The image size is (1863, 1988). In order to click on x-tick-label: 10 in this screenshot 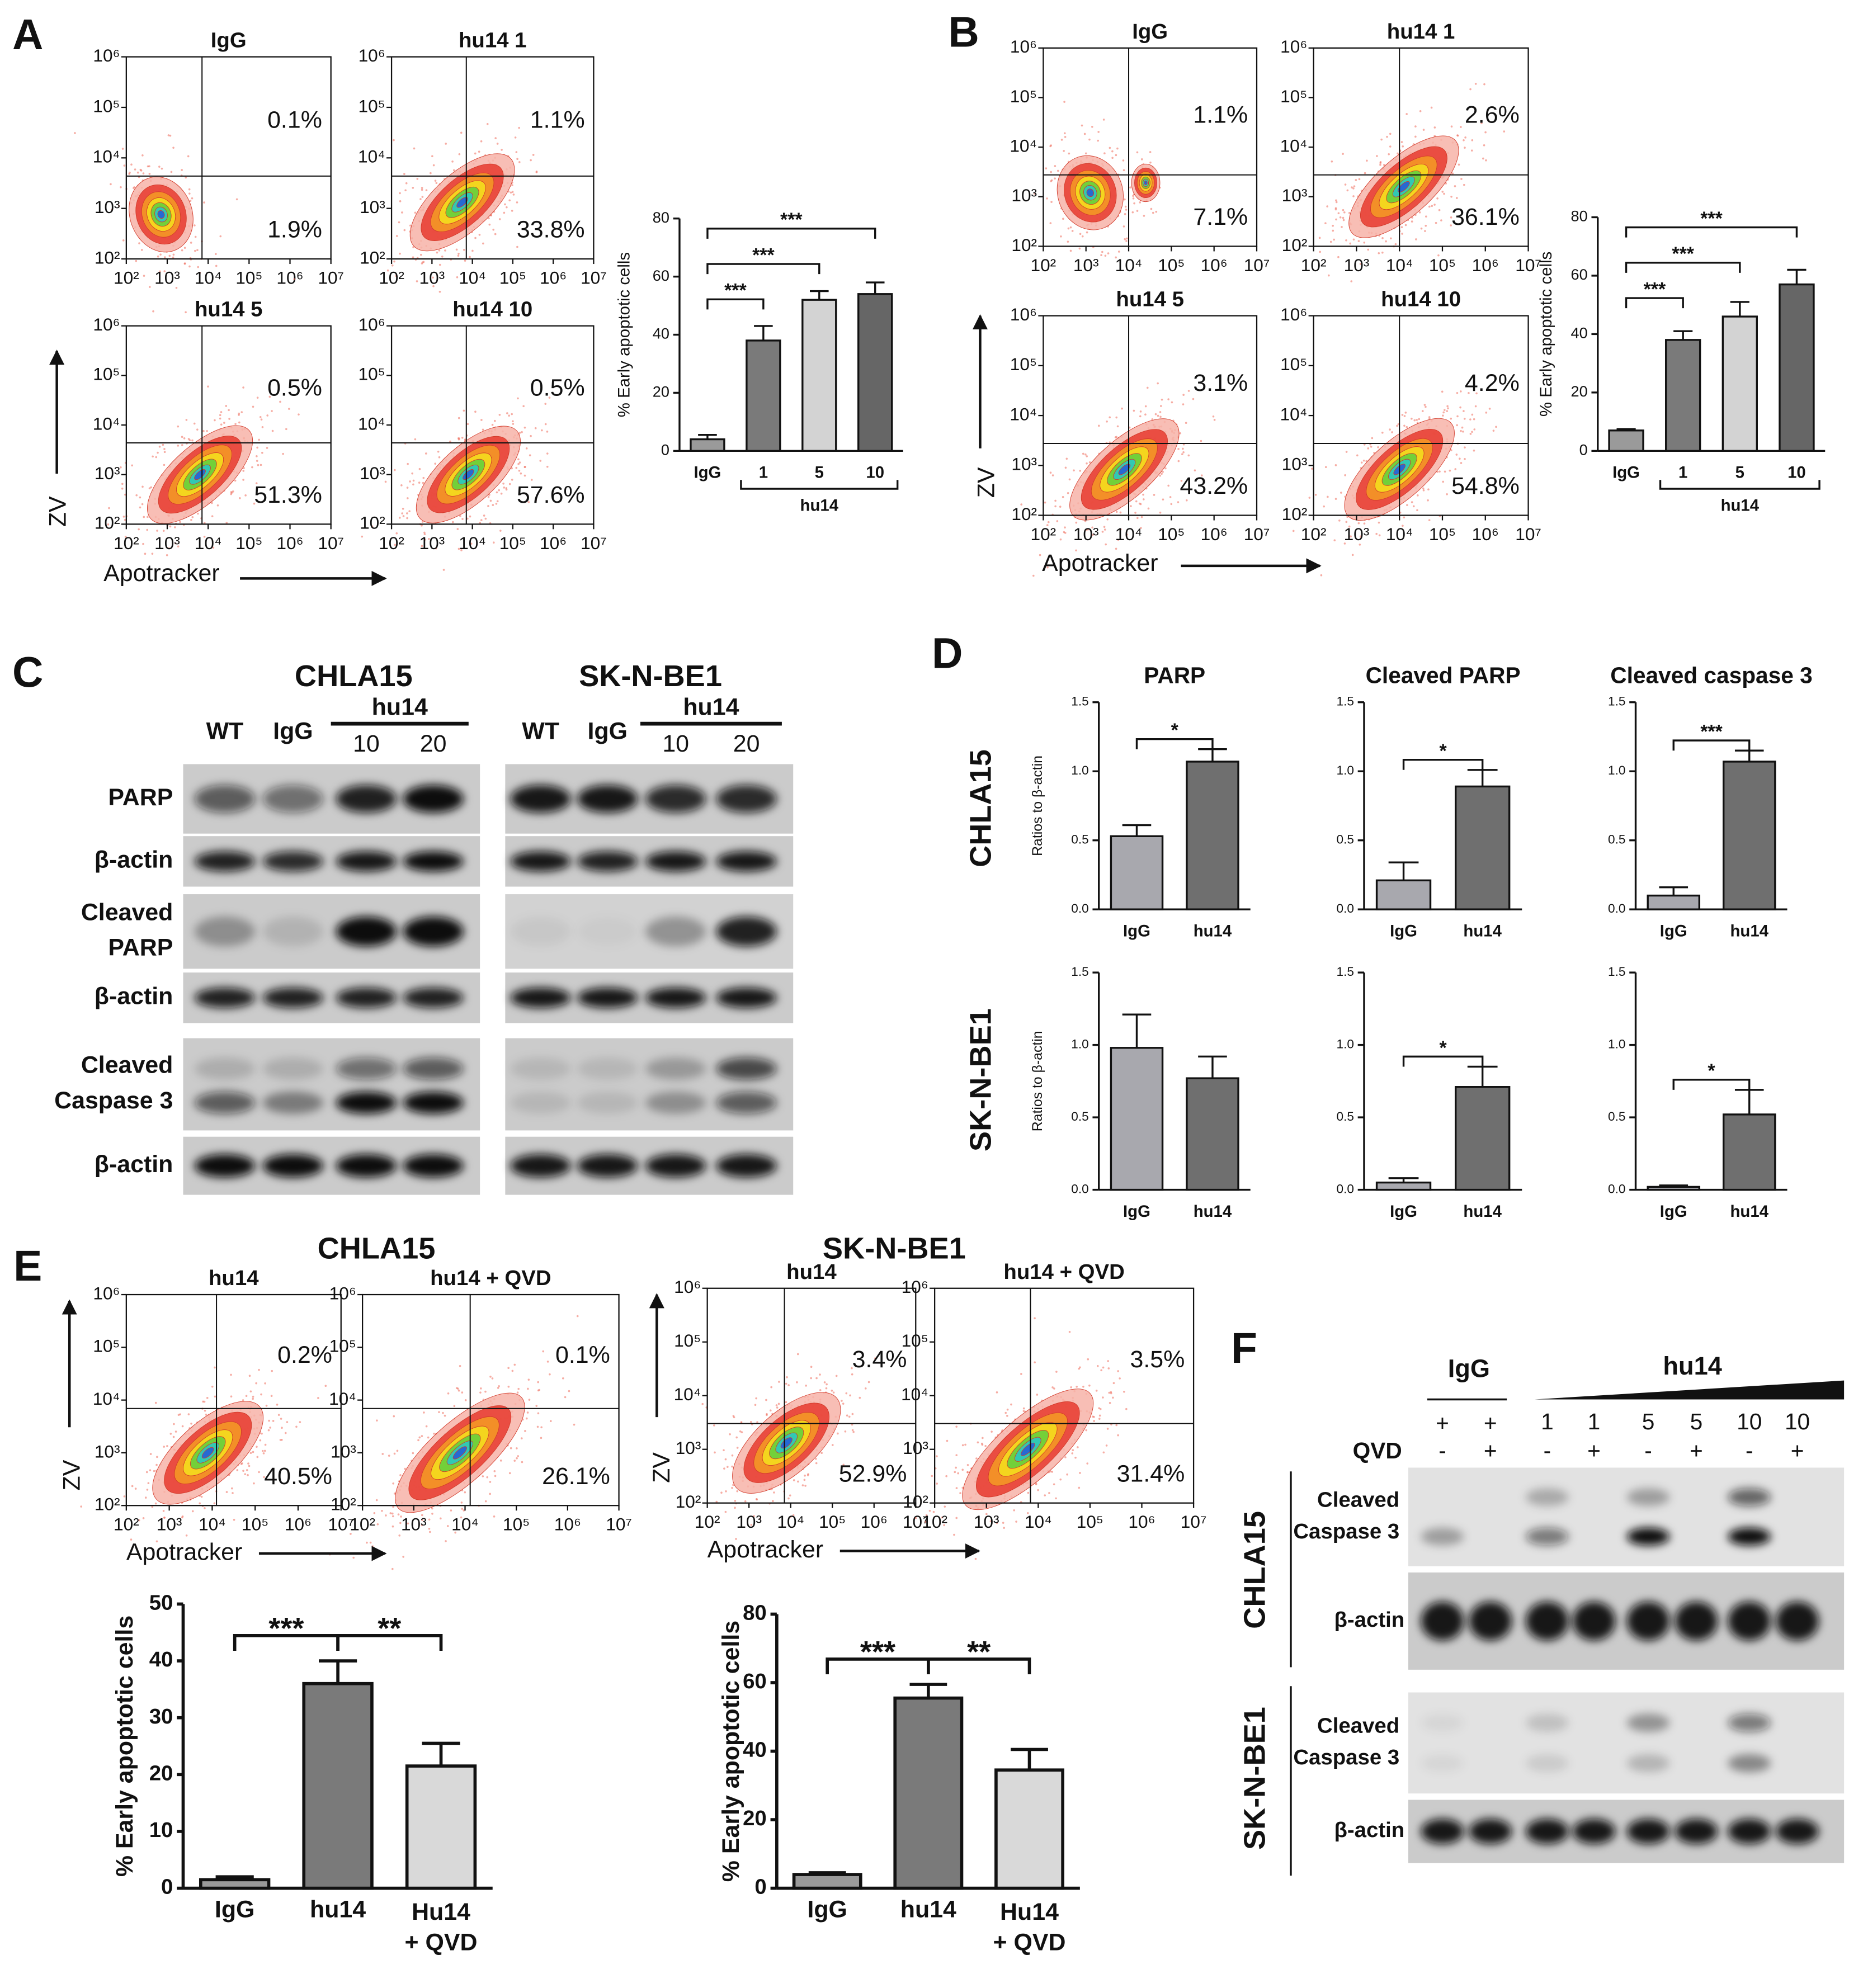, I will do `click(1796, 473)`.